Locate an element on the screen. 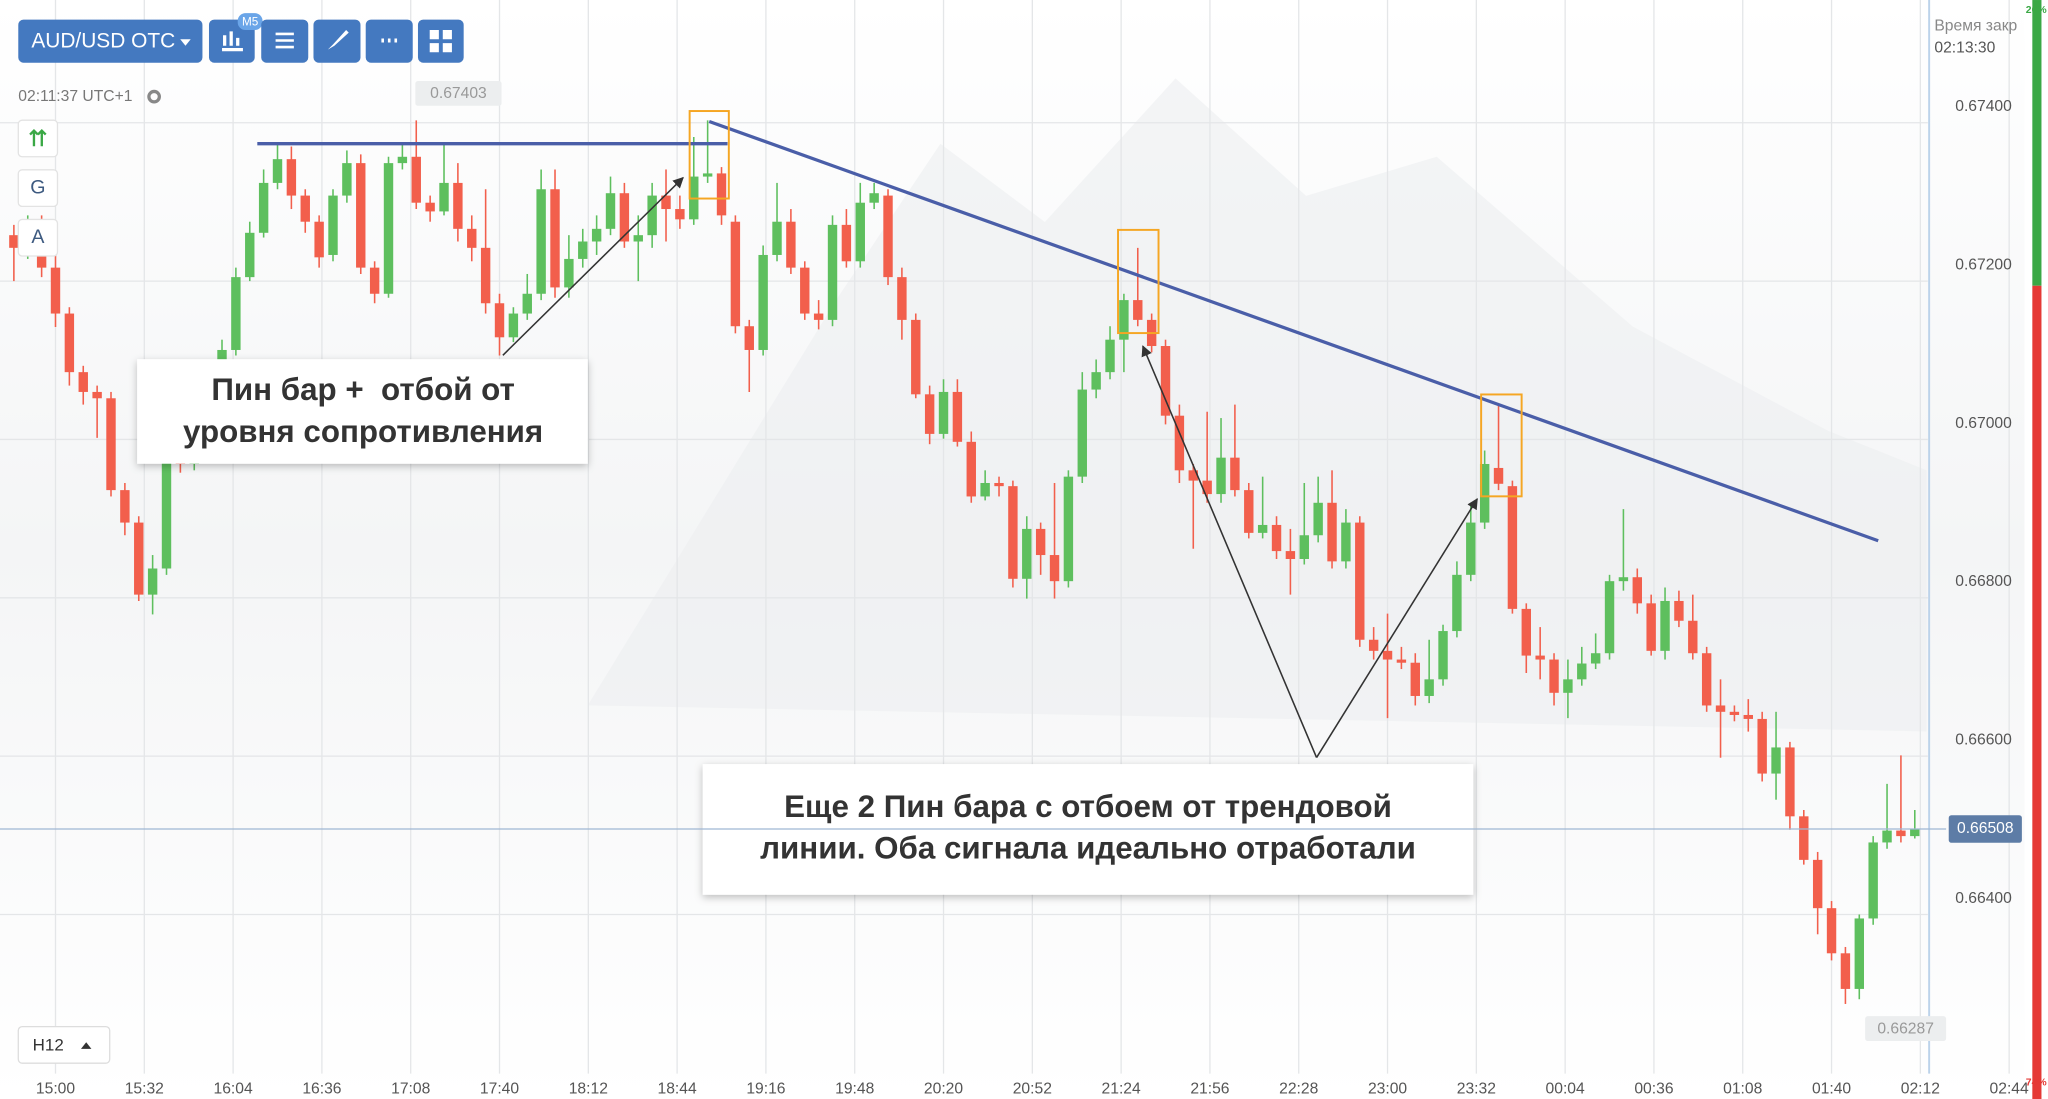  x-tick-label: 16:36 is located at coordinates (321, 1088).